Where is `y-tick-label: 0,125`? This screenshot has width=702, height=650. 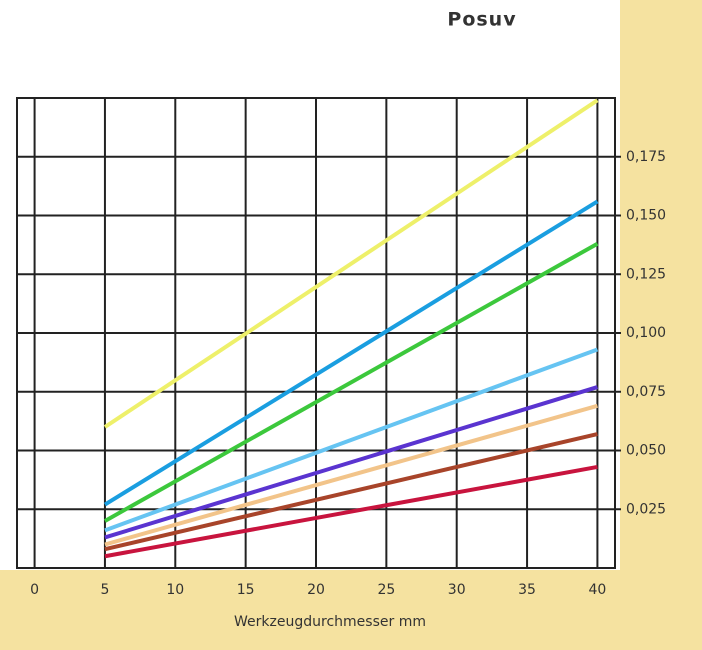 y-tick-label: 0,125 is located at coordinates (646, 274).